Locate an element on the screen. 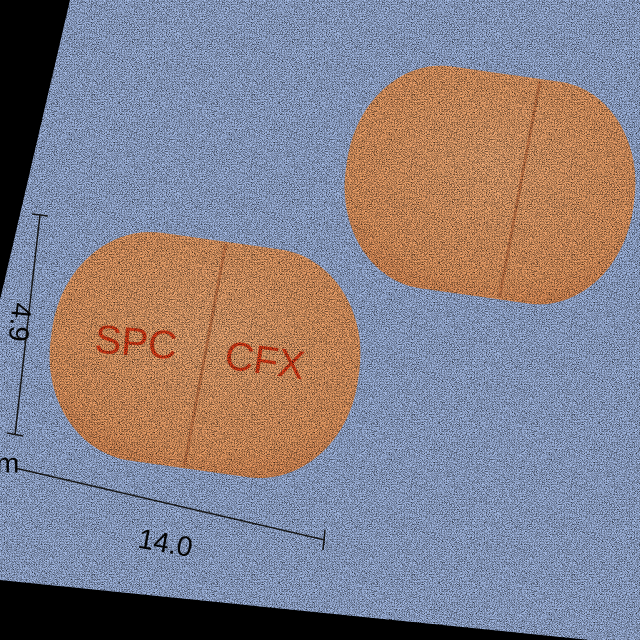 The width and height of the screenshot is (640, 640). height-label: 4.9 is located at coordinates (20, 322).